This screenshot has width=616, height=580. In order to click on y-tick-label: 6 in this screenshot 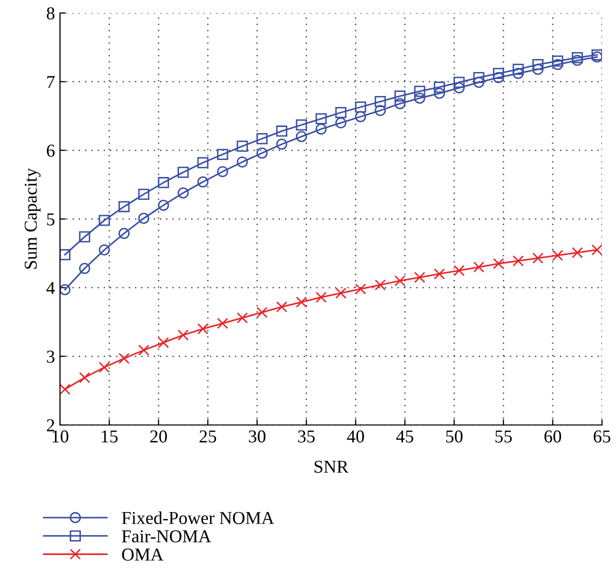, I will do `click(50, 150)`.